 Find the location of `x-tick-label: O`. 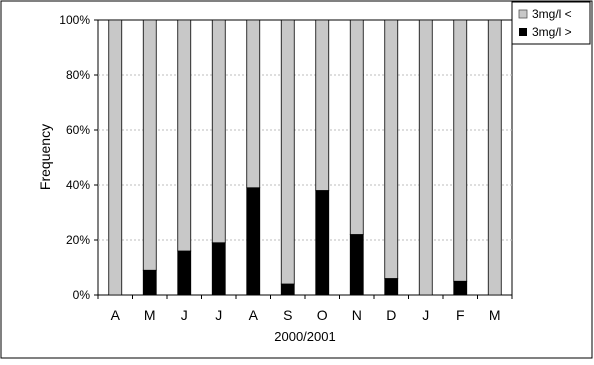

x-tick-label: O is located at coordinates (322, 315).